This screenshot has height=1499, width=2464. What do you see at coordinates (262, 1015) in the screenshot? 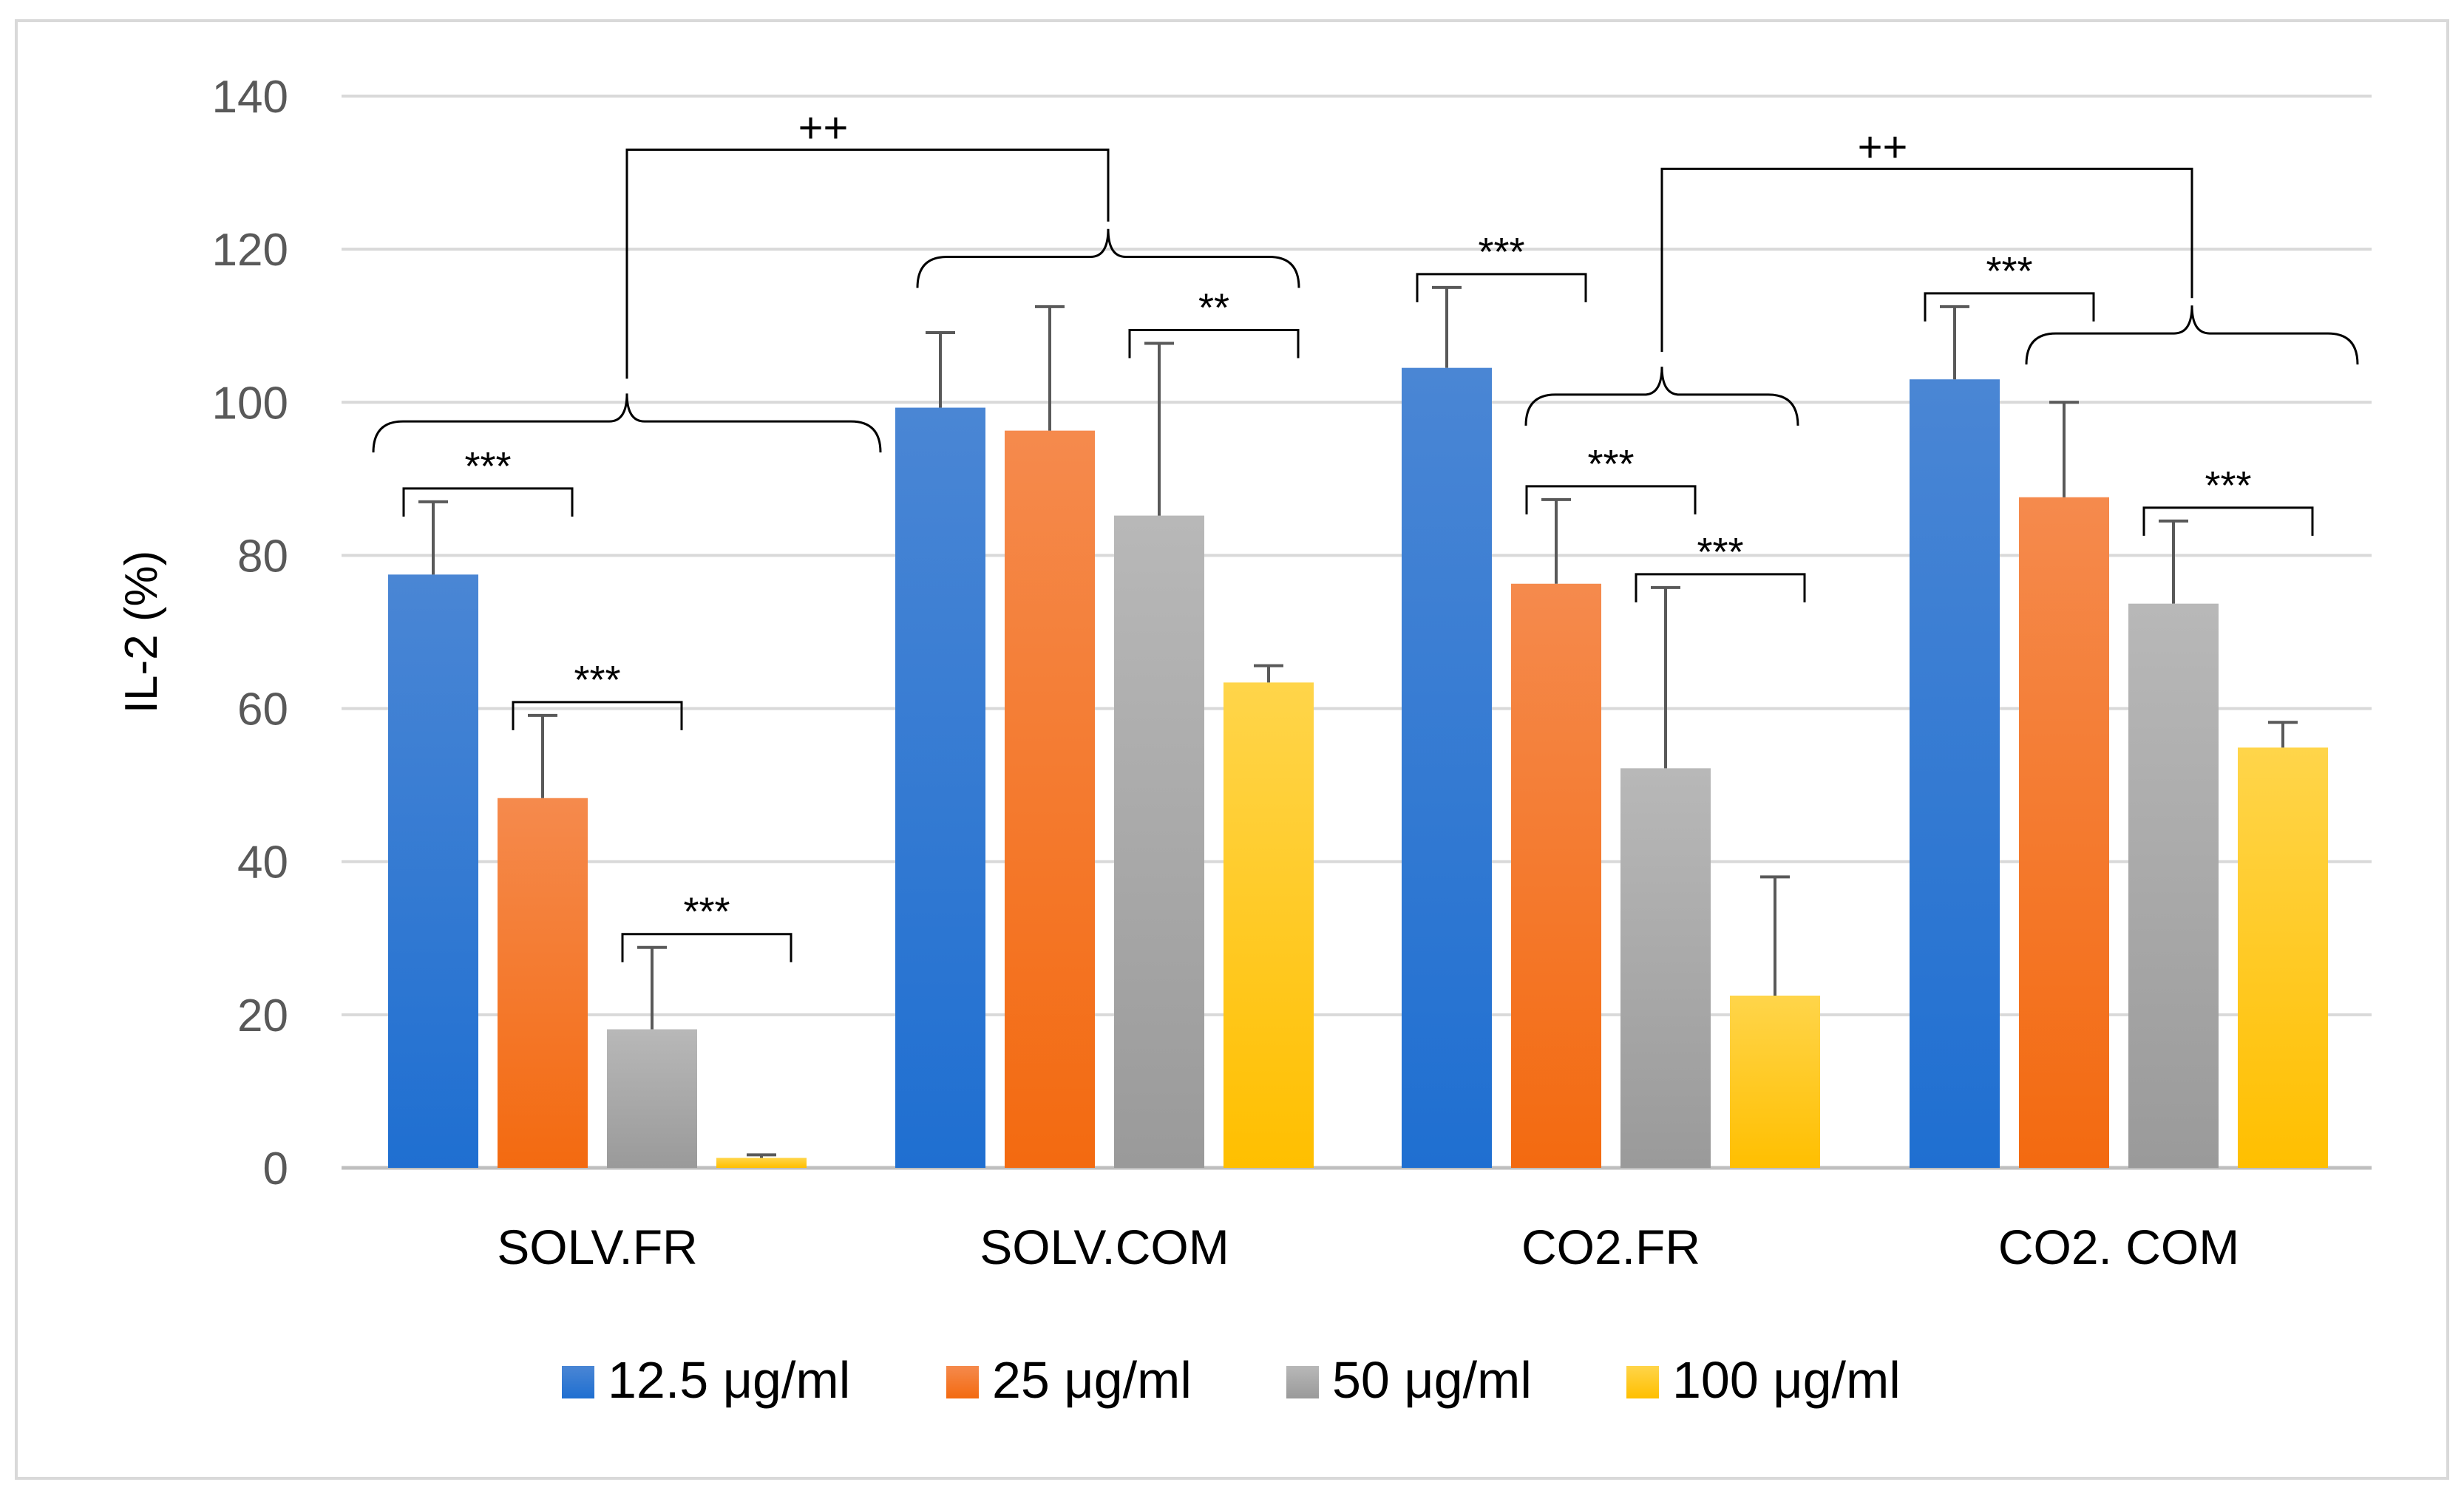
I see `y-tick-label: 20` at bounding box center [262, 1015].